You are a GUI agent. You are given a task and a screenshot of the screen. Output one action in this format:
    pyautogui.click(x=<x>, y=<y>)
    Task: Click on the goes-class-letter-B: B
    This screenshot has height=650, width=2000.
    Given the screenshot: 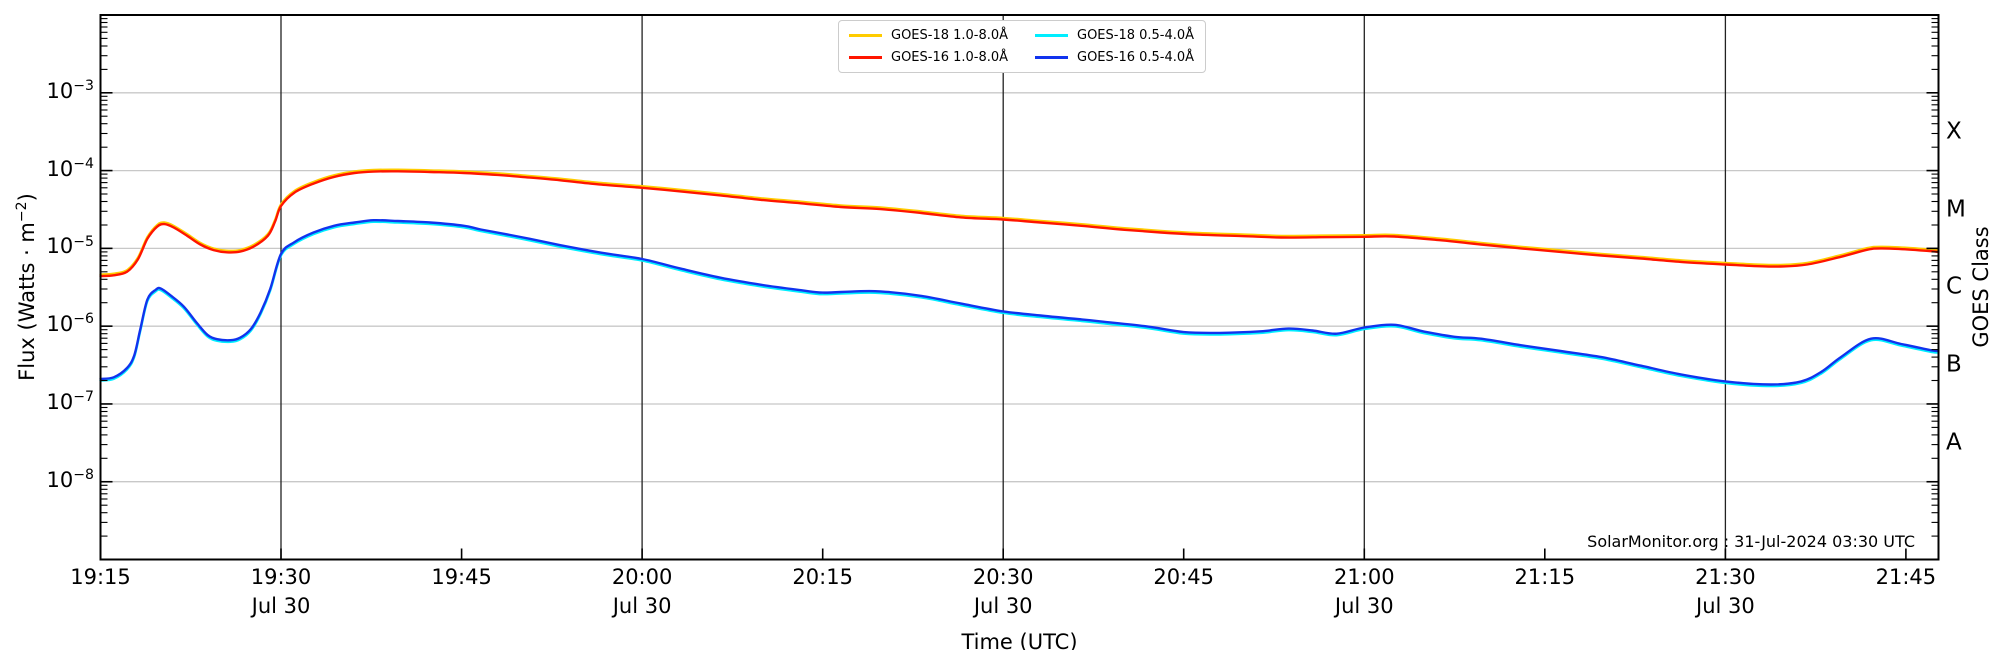 What is the action you would take?
    pyautogui.click(x=1954, y=364)
    